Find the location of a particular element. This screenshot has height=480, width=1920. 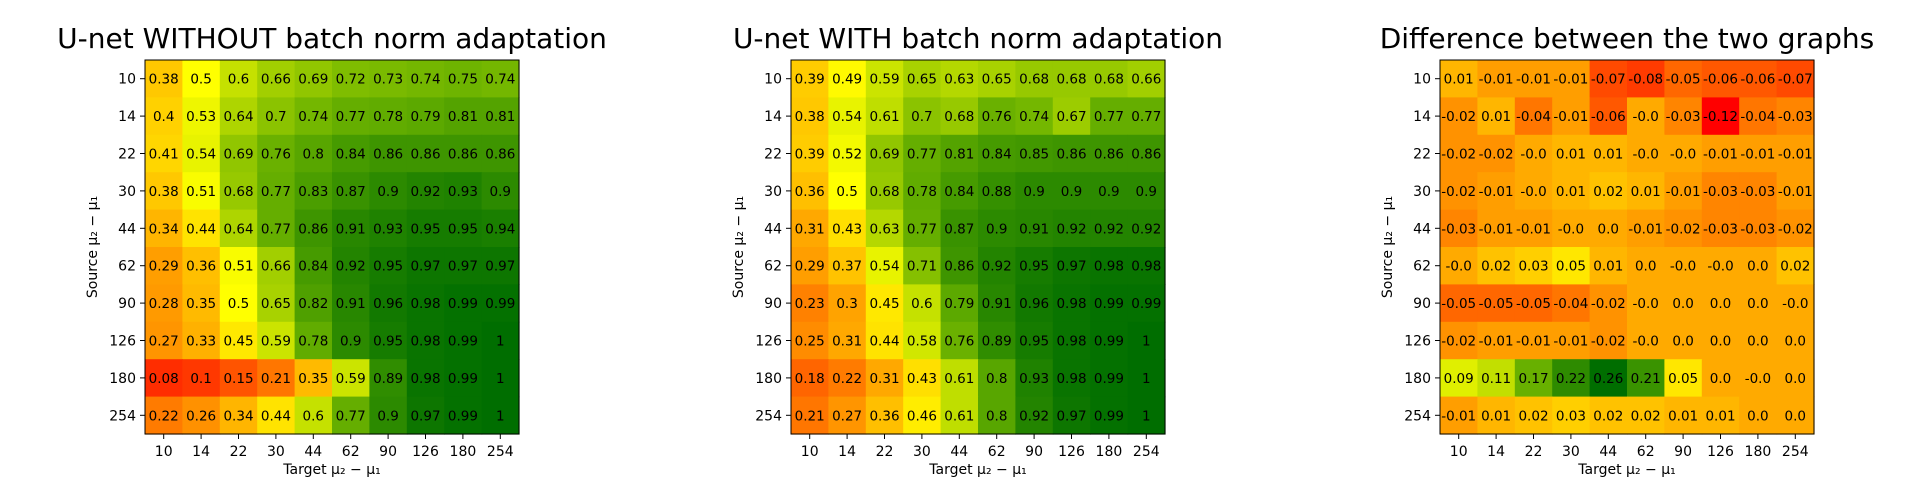

cell-value-label: 0.9 is located at coordinates (996, 229).